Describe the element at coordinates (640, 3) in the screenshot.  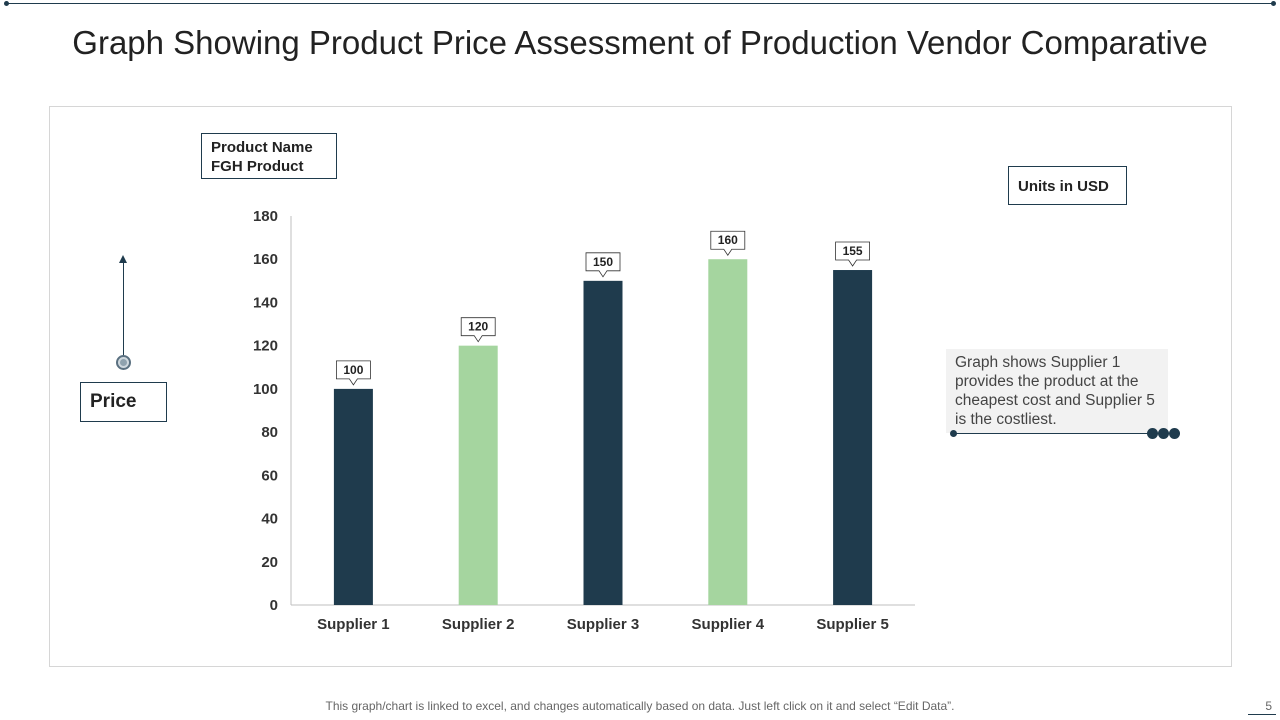
I see `top-rule` at that location.